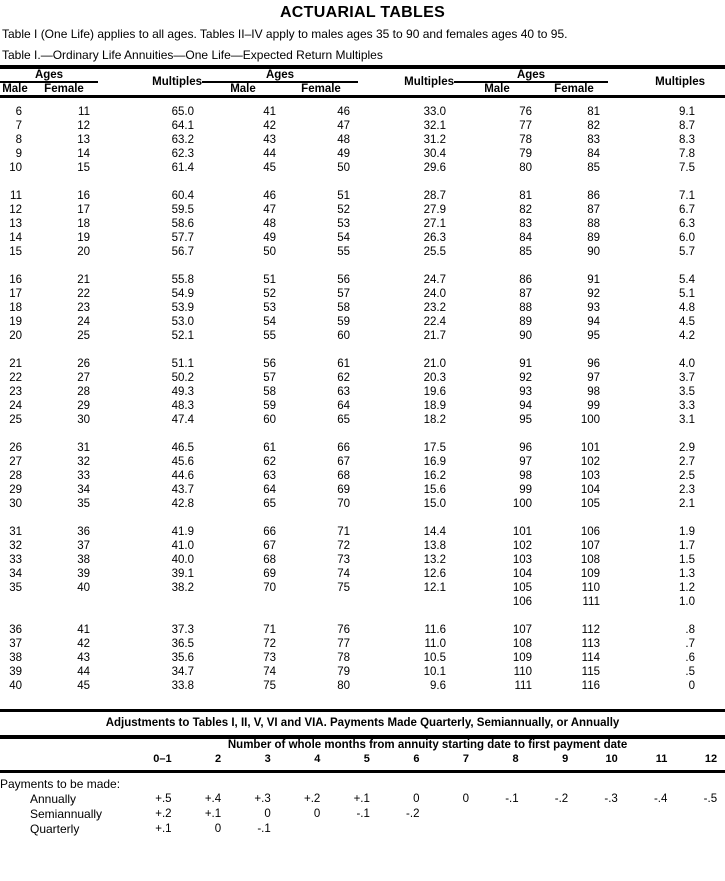 This screenshot has width=725, height=881. What do you see at coordinates (660, 798) in the screenshot?
I see `adjustment-value: -.4` at bounding box center [660, 798].